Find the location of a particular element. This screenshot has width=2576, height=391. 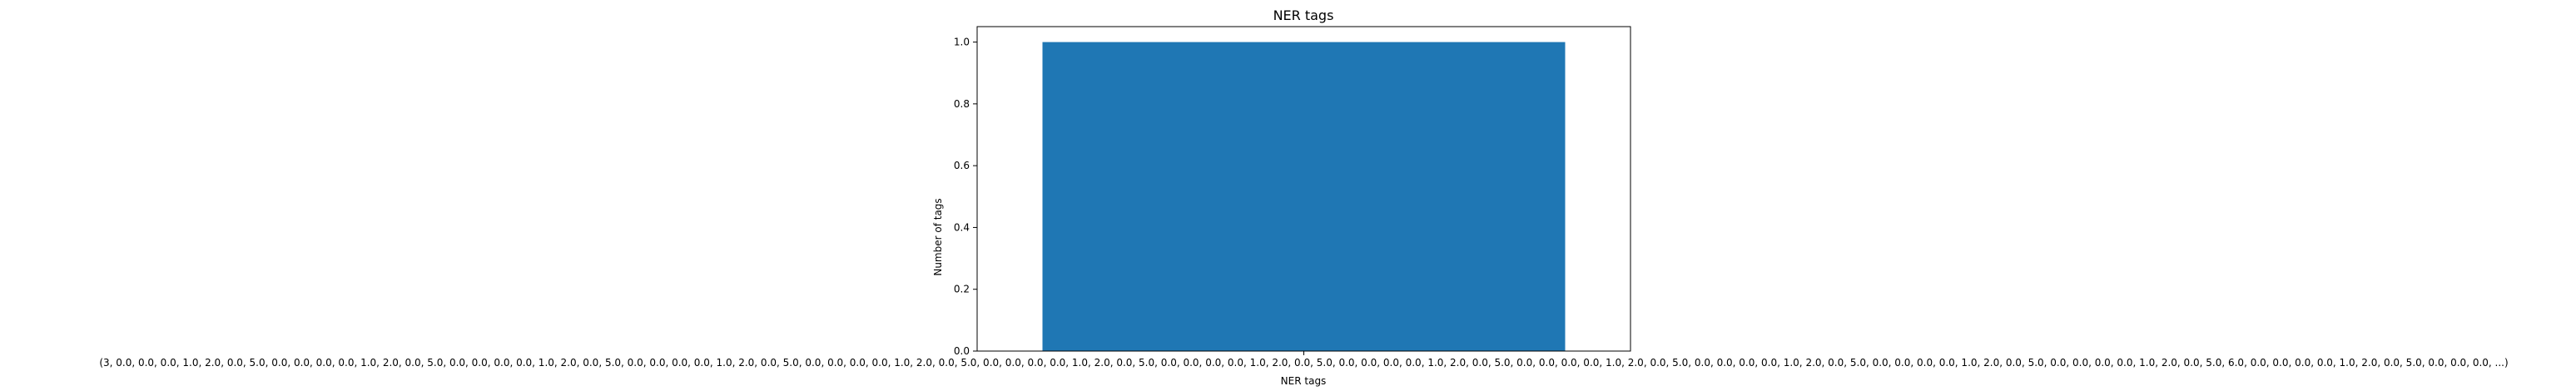

y-tick-label: 0.0 is located at coordinates (962, 351).